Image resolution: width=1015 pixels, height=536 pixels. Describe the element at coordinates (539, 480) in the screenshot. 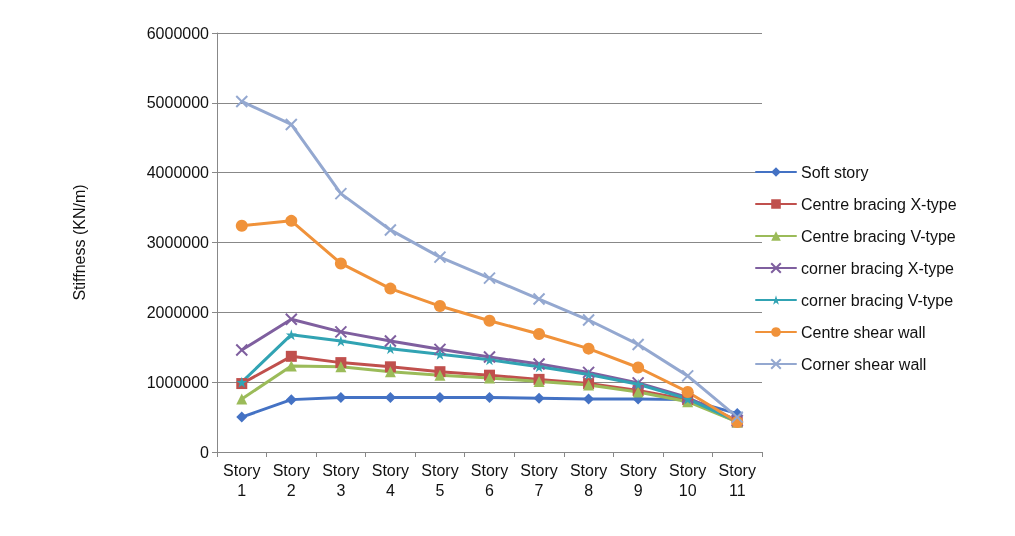

I see `x-tick-label: Story 7` at that location.